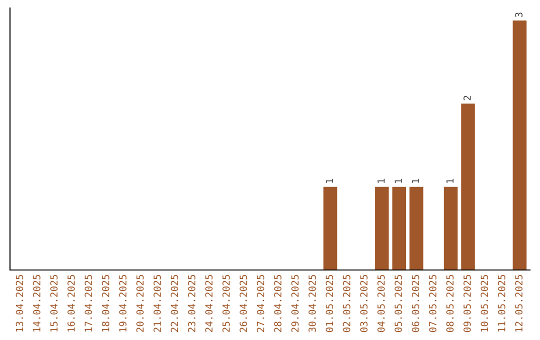  What do you see at coordinates (519, 15) in the screenshot?
I see `data-label: 3` at bounding box center [519, 15].